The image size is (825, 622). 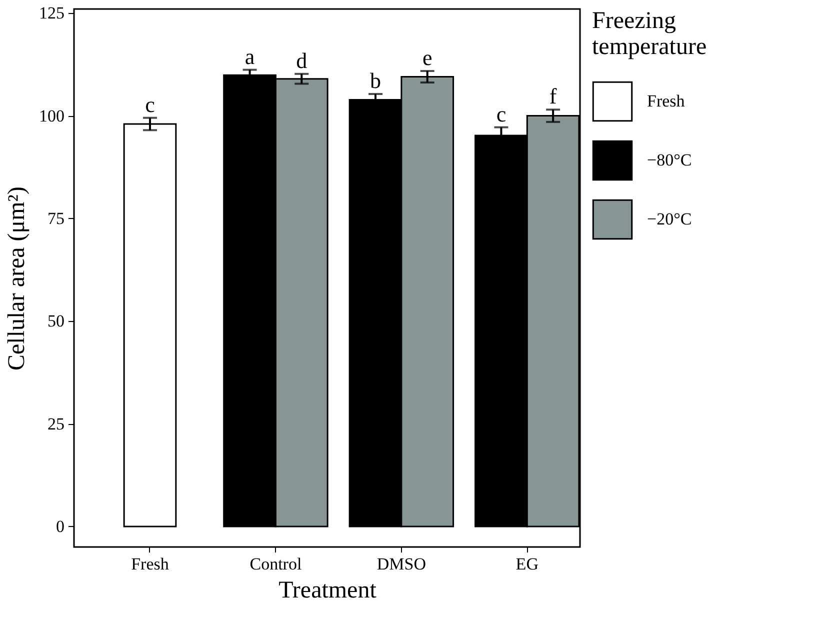 I want to click on y-axis-title: Cellular area (μm²), so click(x=17, y=278).